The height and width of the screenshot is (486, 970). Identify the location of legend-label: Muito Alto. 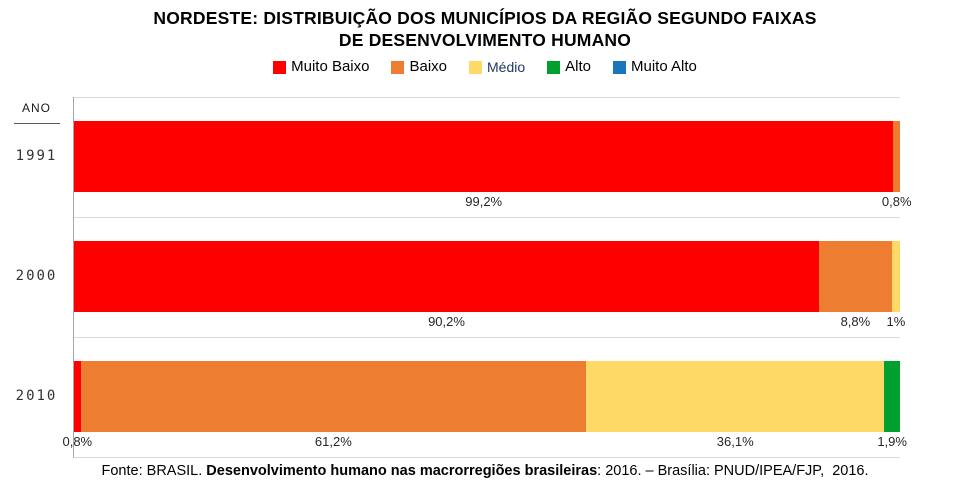
(664, 66).